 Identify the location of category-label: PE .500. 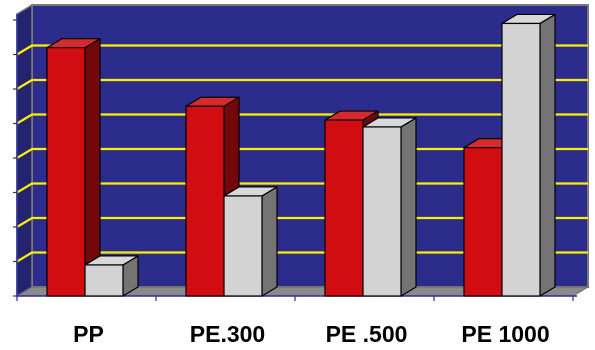
(367, 334).